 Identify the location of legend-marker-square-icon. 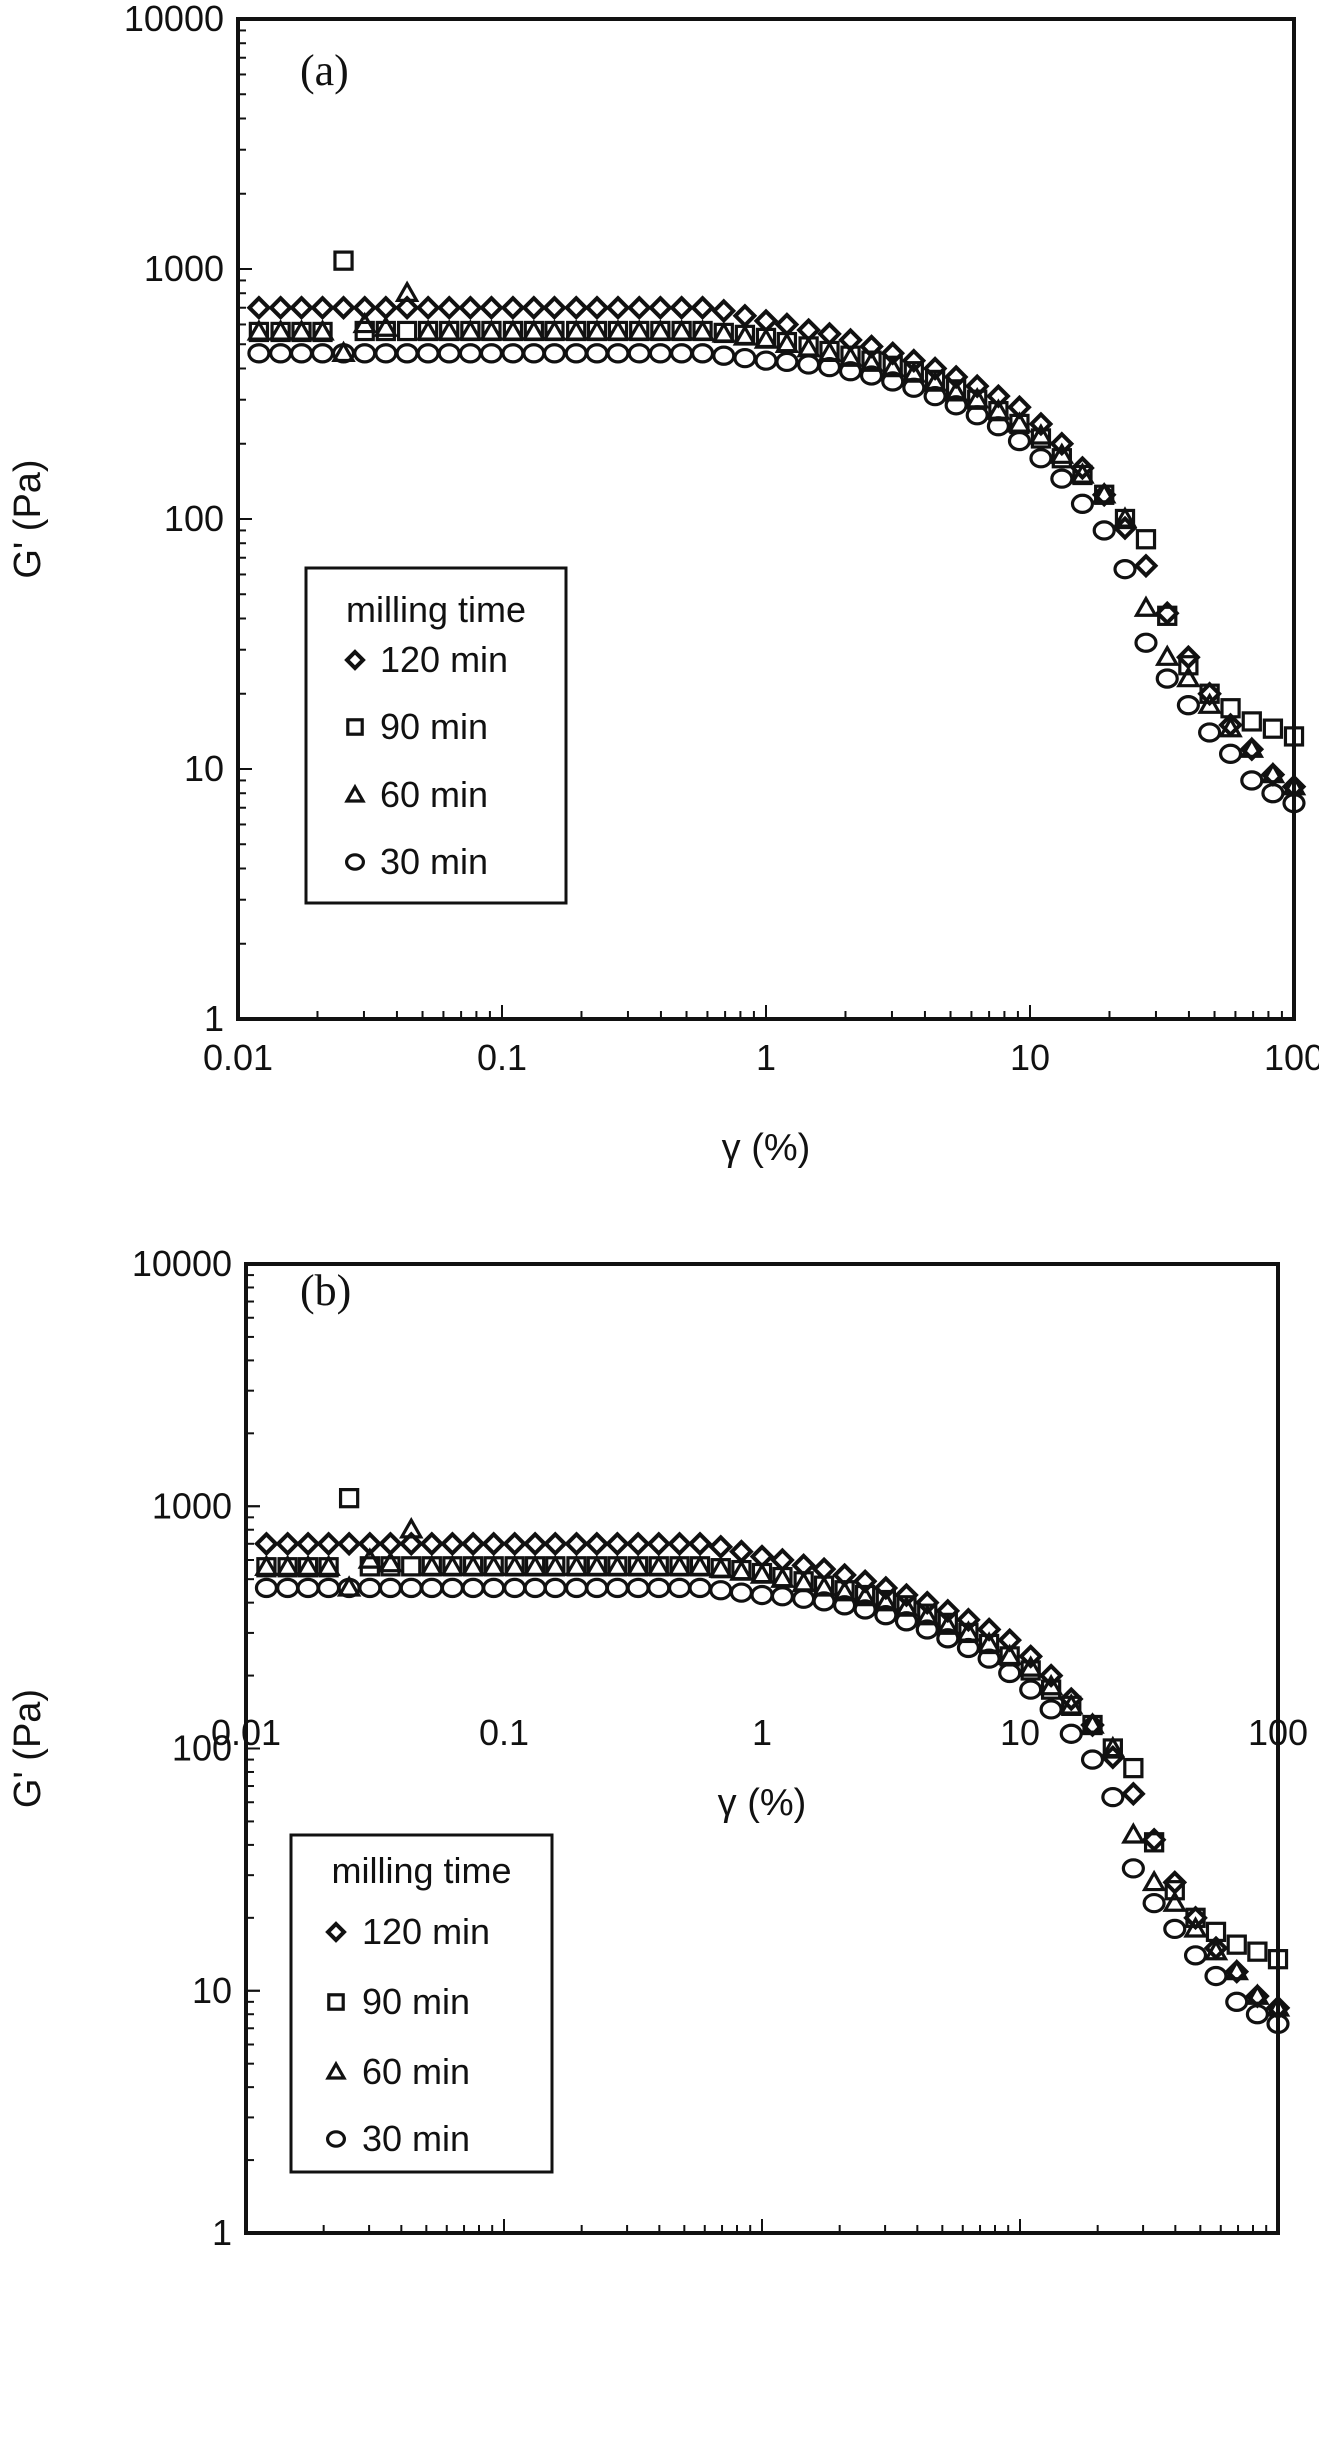
(336, 2002).